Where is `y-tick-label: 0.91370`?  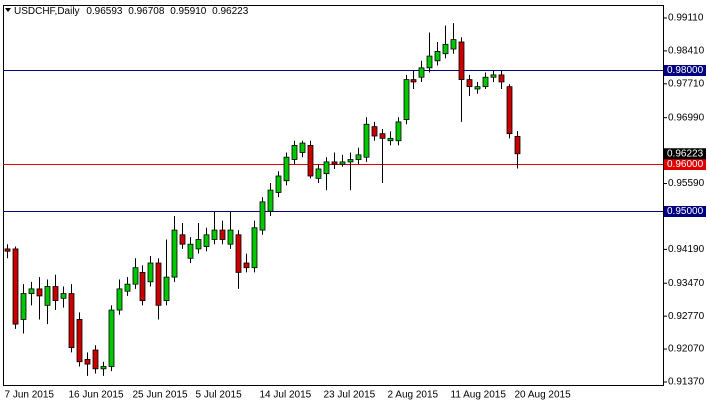
y-tick-label: 0.91370 is located at coordinates (686, 382).